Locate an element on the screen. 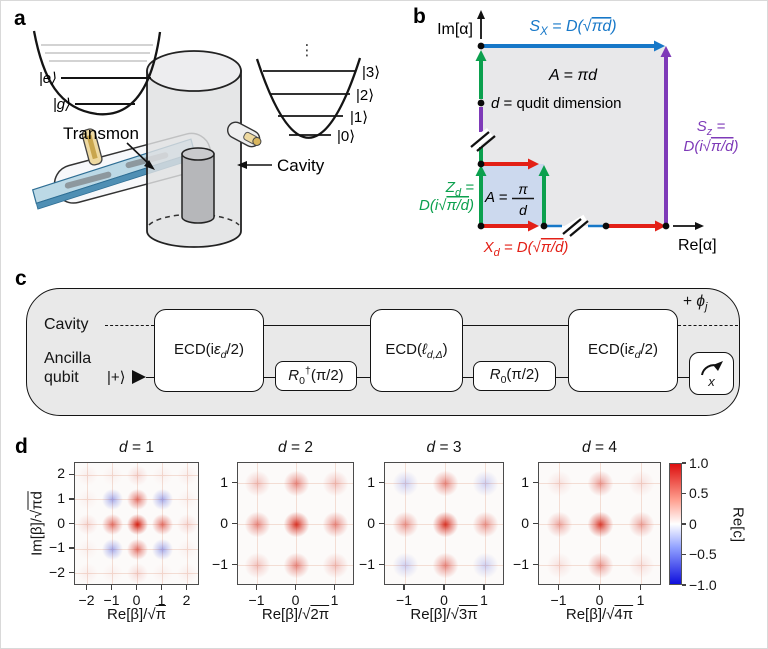 The width and height of the screenshot is (768, 649). gate-r0: R0(π/2) is located at coordinates (514, 376).